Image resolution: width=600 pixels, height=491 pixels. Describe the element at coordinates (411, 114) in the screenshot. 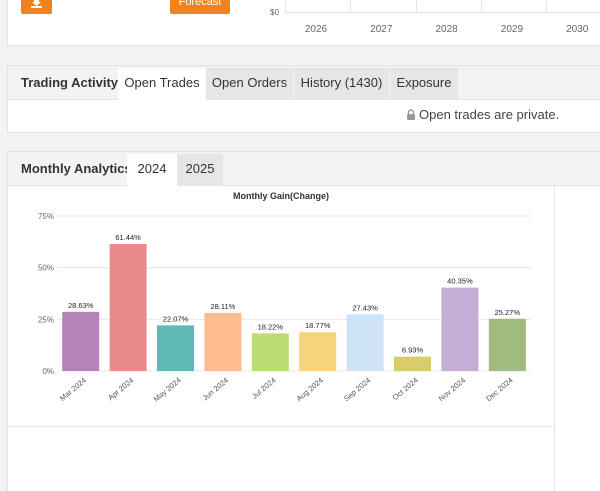

I see `lock-icon` at that location.